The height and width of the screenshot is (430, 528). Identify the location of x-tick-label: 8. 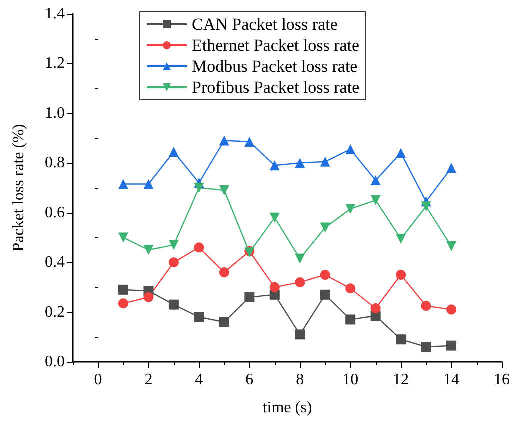
(300, 380).